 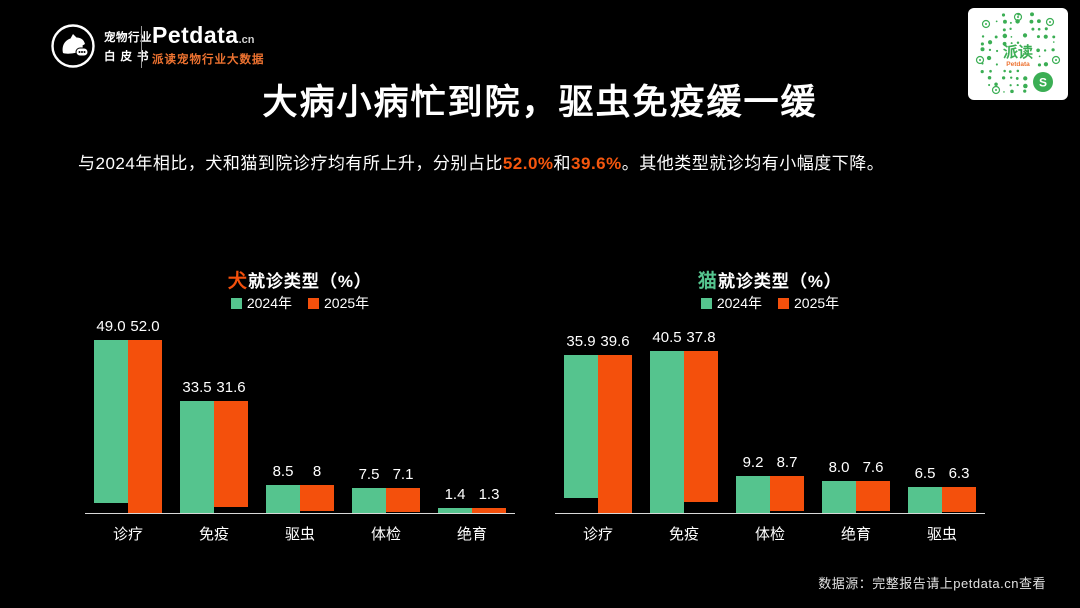 What do you see at coordinates (317, 487) in the screenshot?
I see `bar-2025年-驱虫: 8` at bounding box center [317, 487].